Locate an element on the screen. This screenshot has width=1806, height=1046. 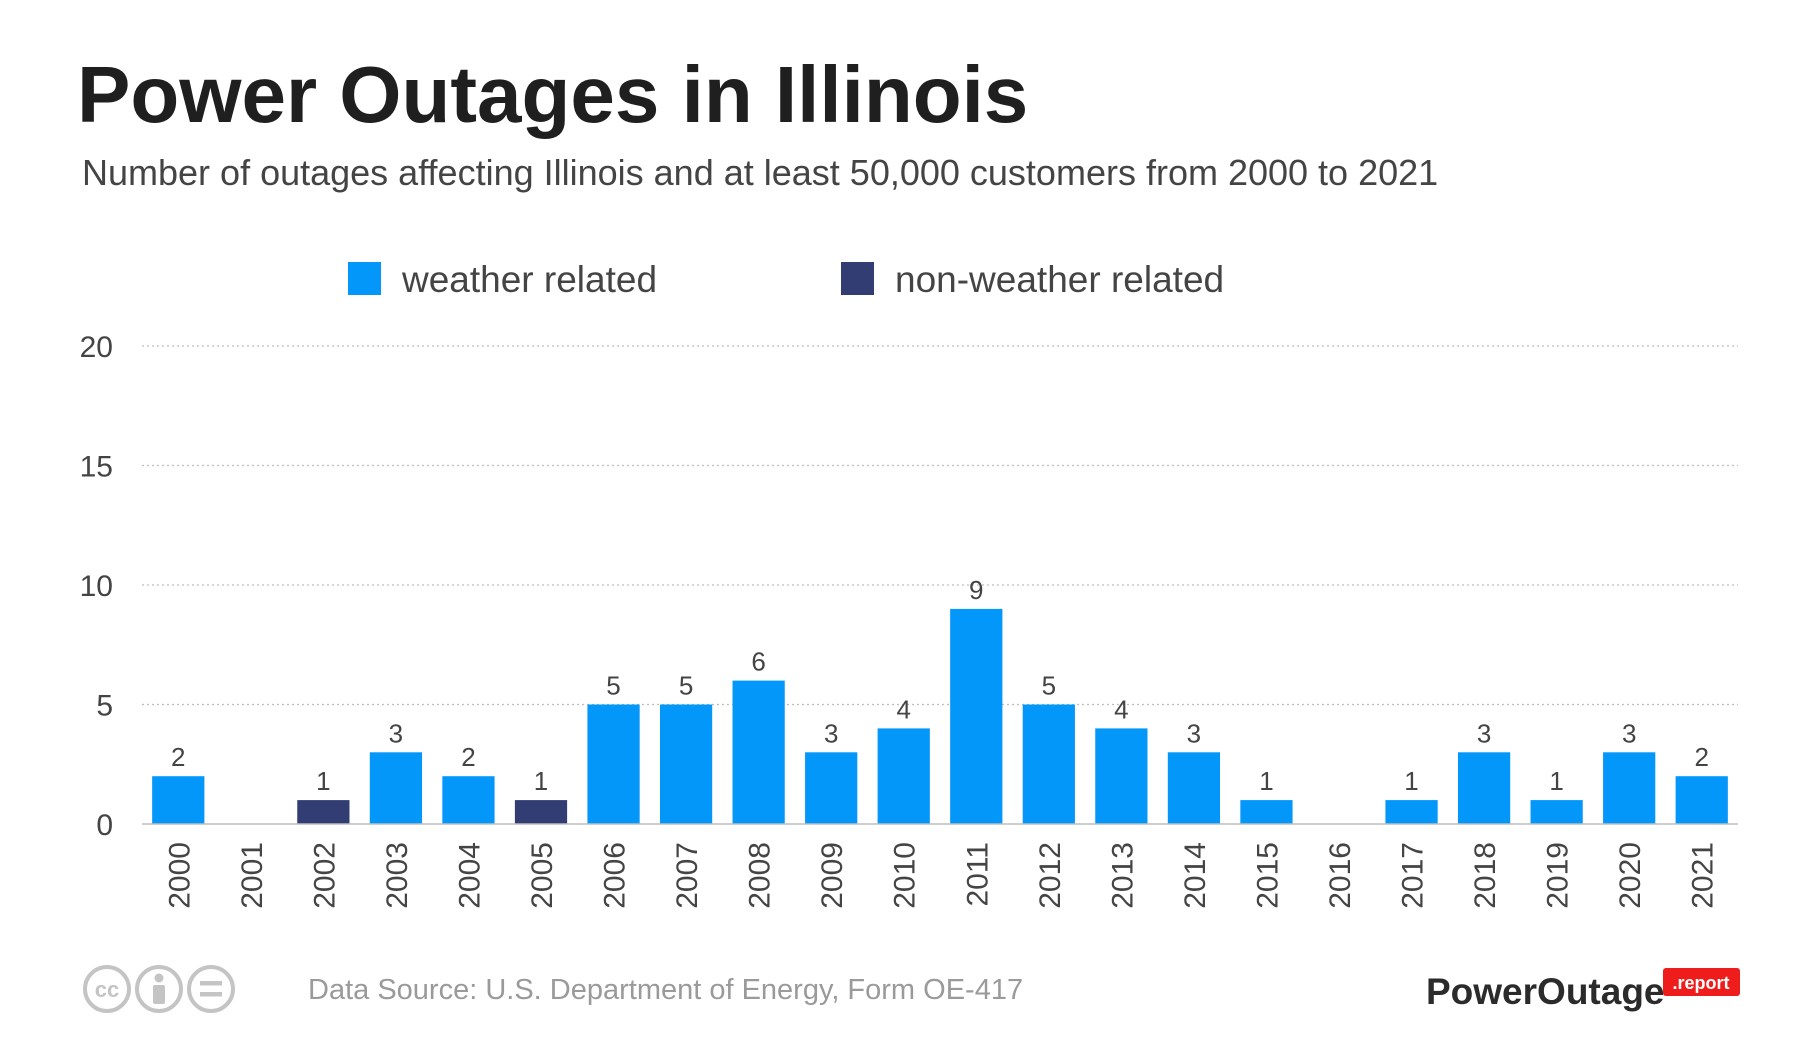
x-tick-label-2021: 2021 is located at coordinates (1703, 875).